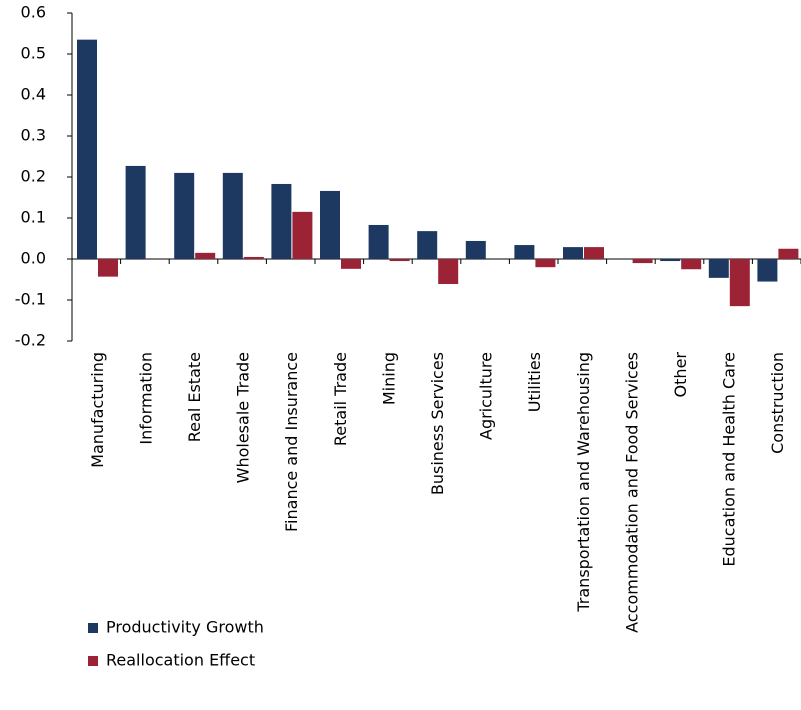 This screenshot has width=801, height=710. I want to click on y-tick-label: -0.2, so click(30, 340).